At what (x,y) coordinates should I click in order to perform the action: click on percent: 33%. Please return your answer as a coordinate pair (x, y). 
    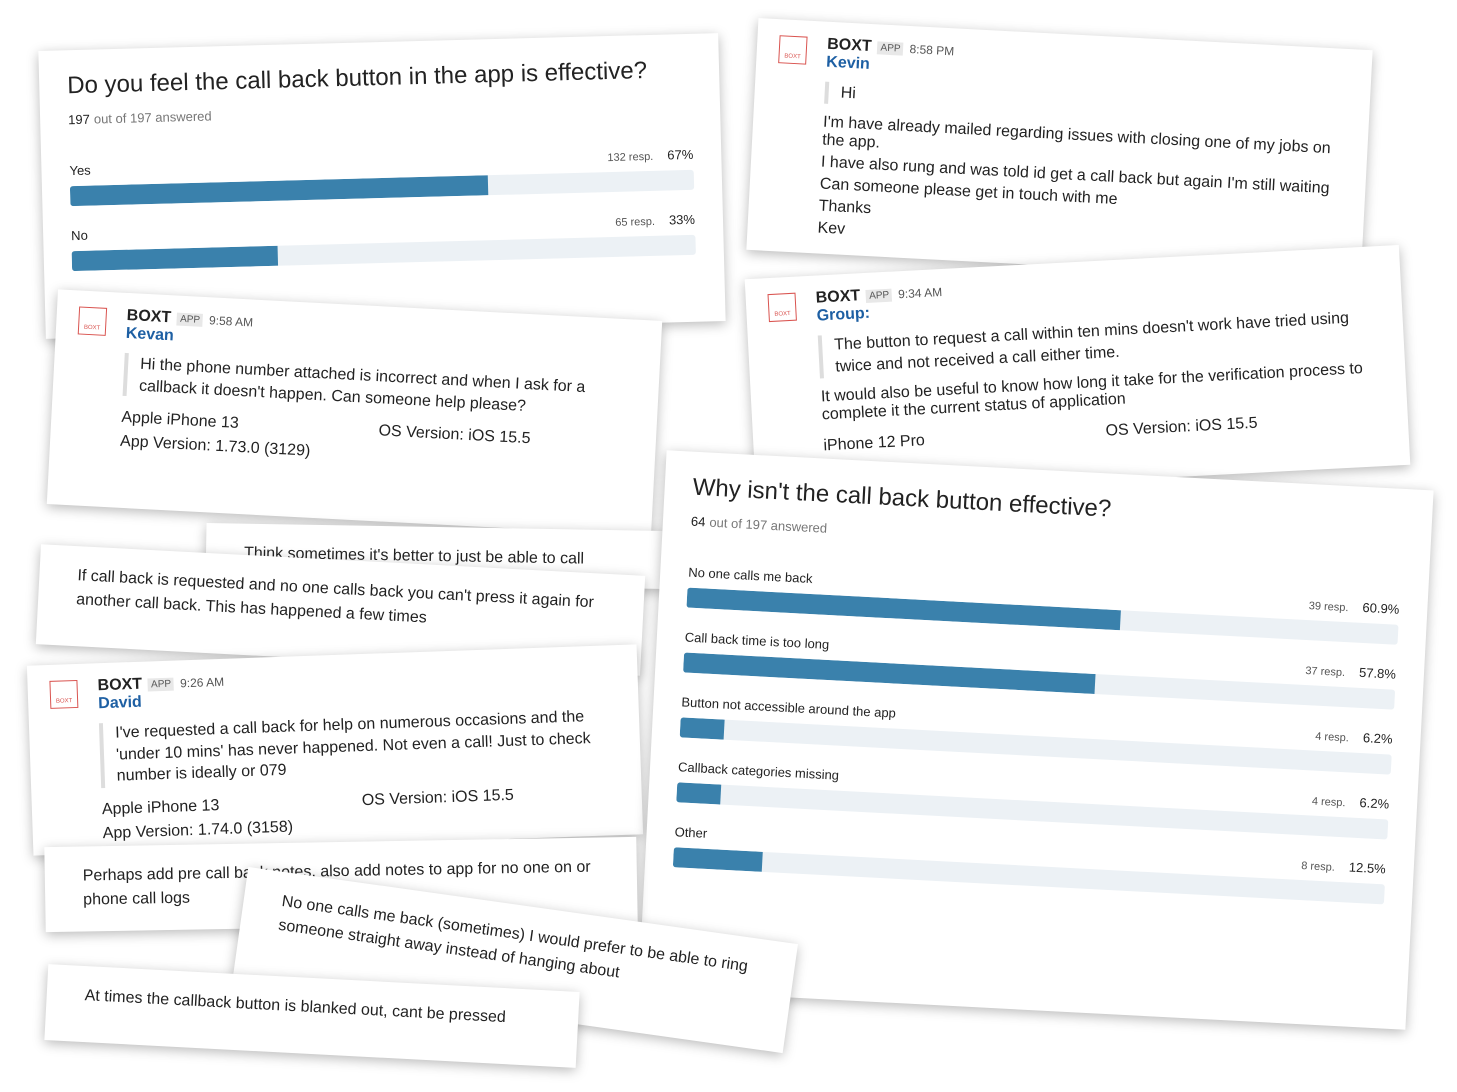
    Looking at the image, I should click on (682, 219).